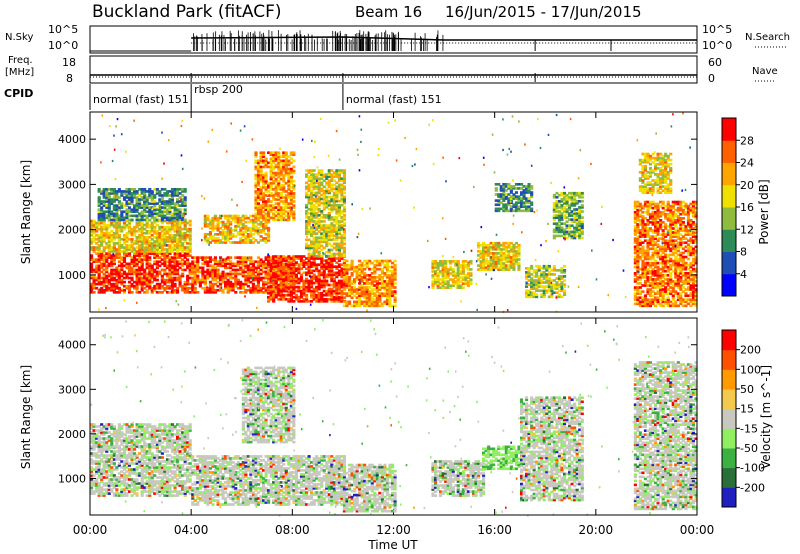  Describe the element at coordinates (715, 62) in the screenshot. I see `nave-tick-top: 60` at that location.